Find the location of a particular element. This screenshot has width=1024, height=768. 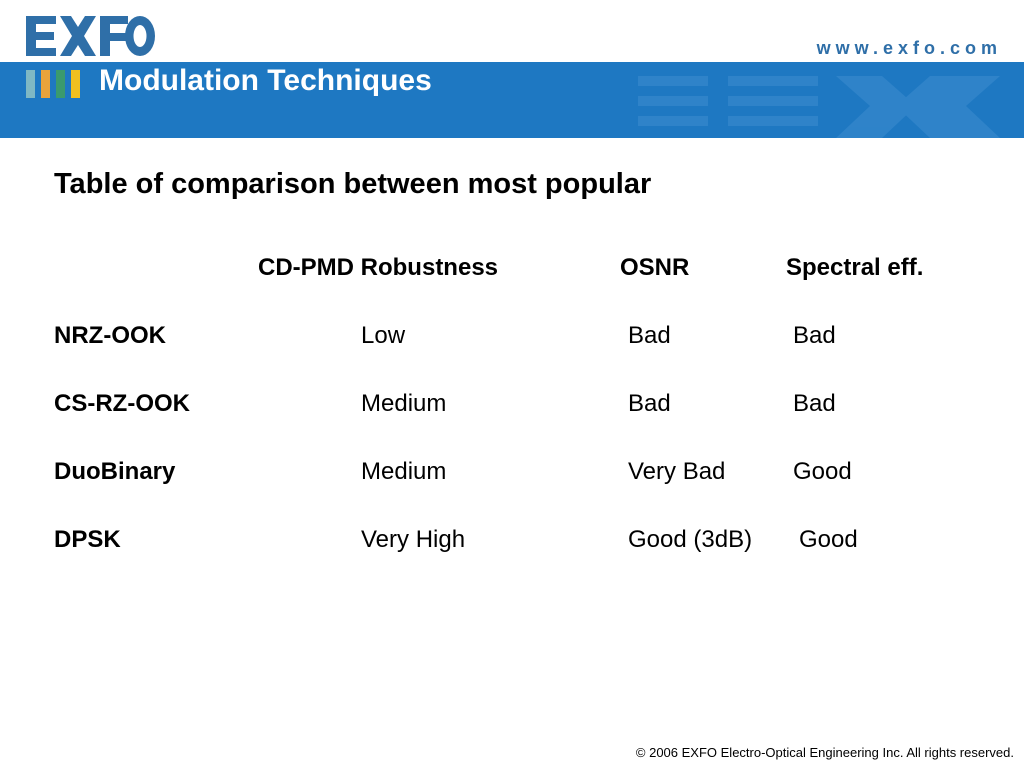

slide-title: Modulation Techniques is located at coordinates (265, 80).